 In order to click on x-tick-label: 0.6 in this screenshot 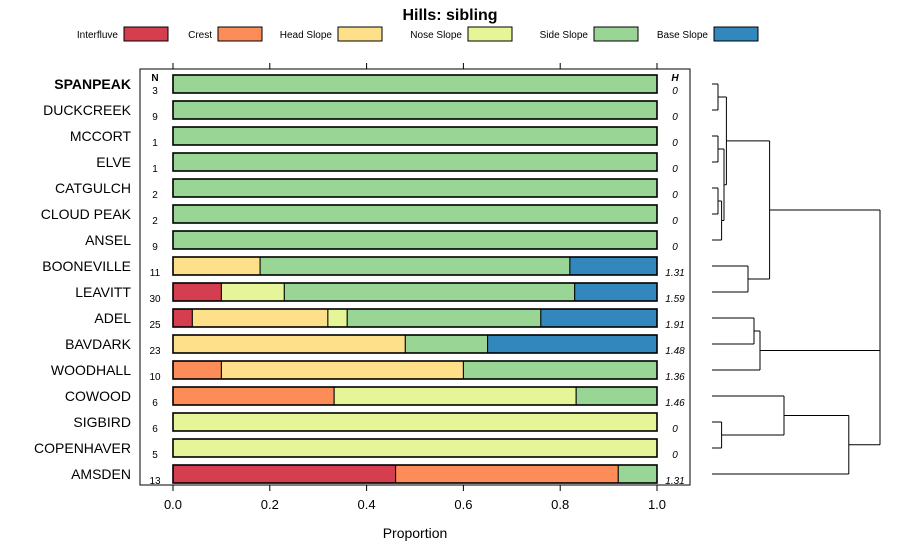, I will do `click(463, 504)`.